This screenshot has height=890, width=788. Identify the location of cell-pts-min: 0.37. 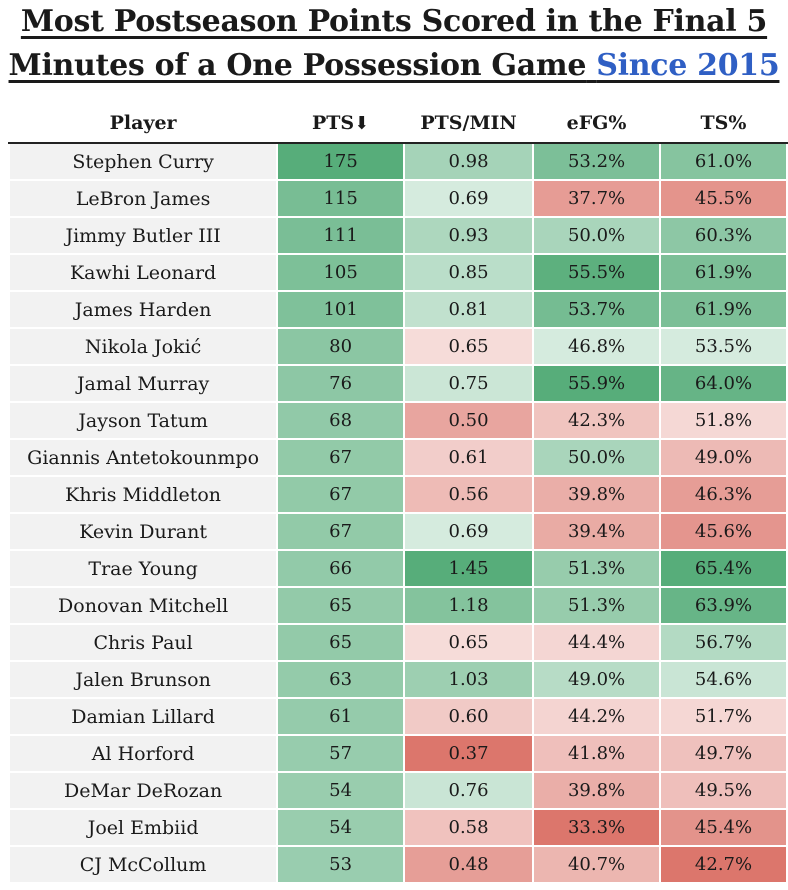
(469, 753).